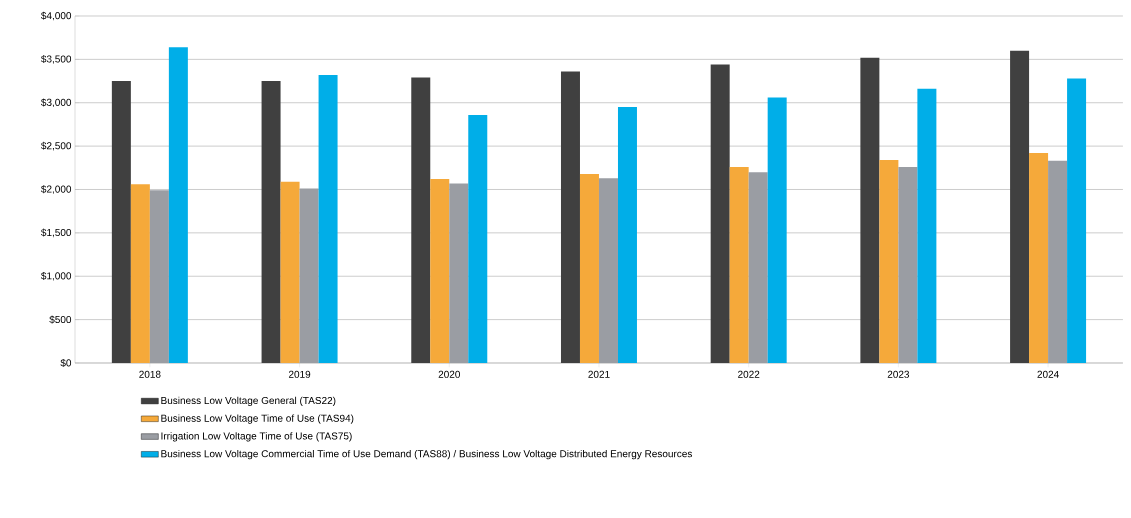  I want to click on x-tick-label: 2022, so click(749, 374).